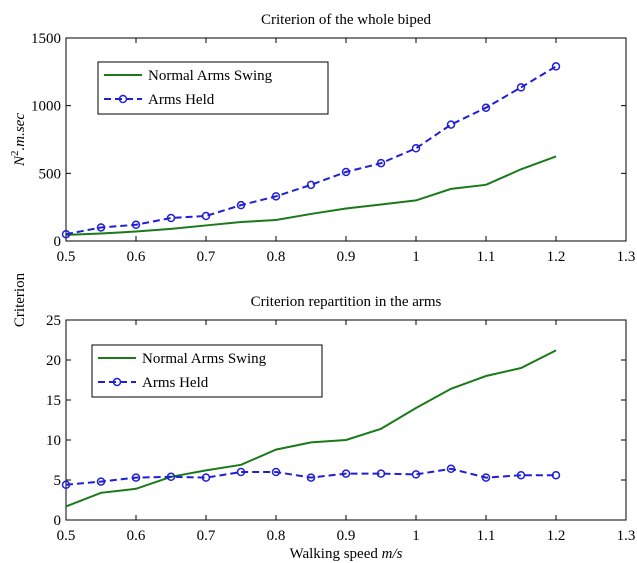 Image resolution: width=637 pixels, height=563 pixels. What do you see at coordinates (346, 257) in the screenshot?
I see `chart-1-xtick-label: 0.9` at bounding box center [346, 257].